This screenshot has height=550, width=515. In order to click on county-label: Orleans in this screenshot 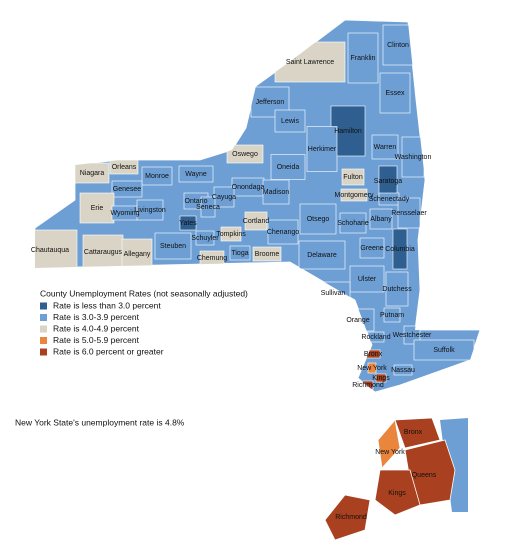, I will do `click(124, 167)`.